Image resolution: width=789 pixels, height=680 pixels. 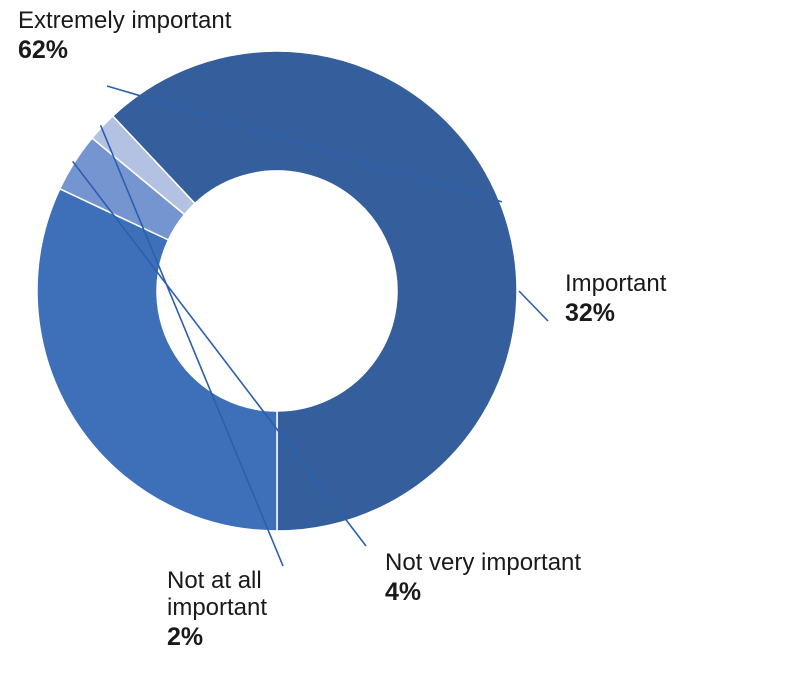 What do you see at coordinates (483, 577) in the screenshot?
I see `slice-label-not-very-important: Not very important 4%` at bounding box center [483, 577].